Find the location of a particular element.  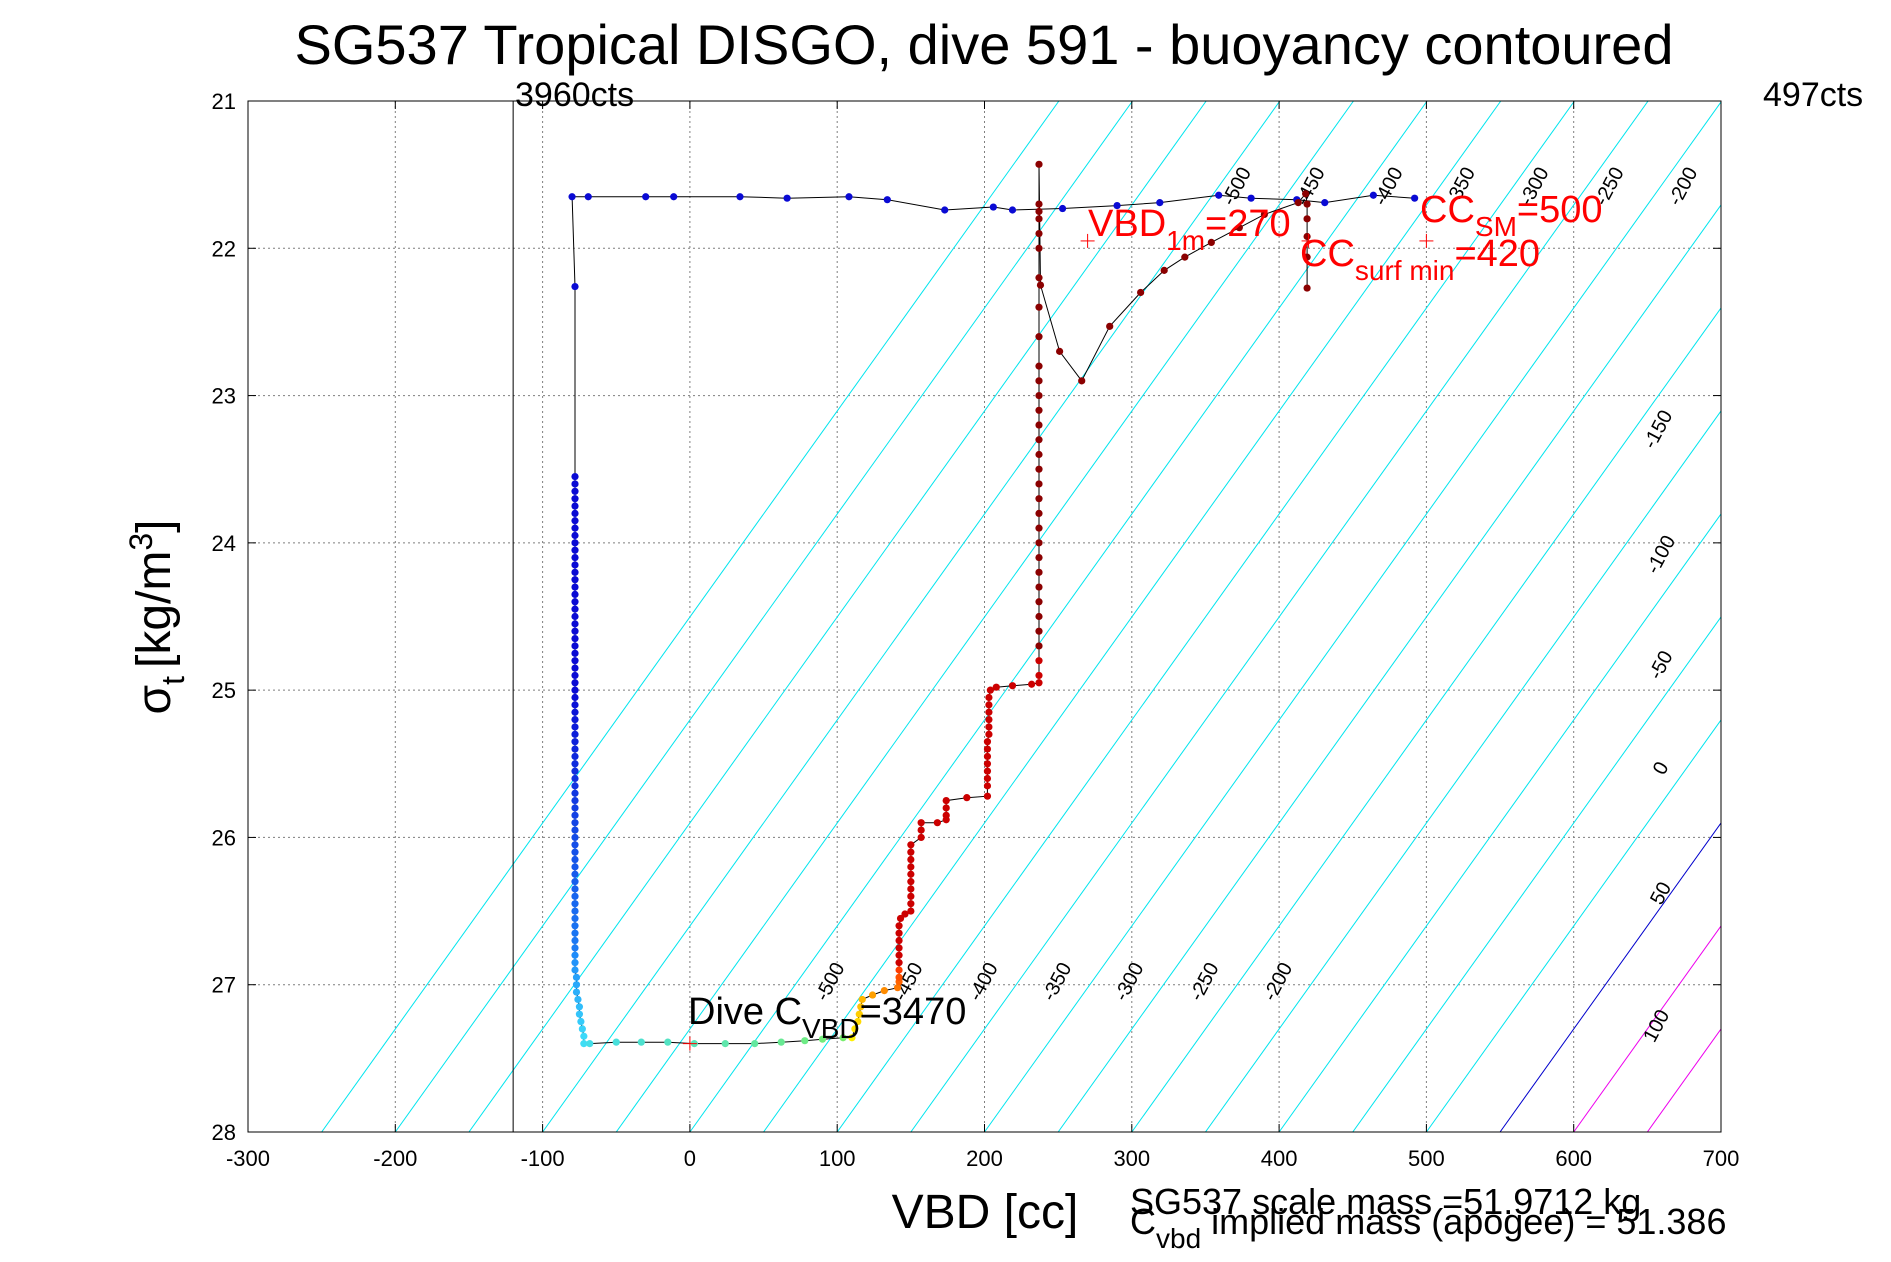

cc-sm-sub: SM is located at coordinates (1496, 226).